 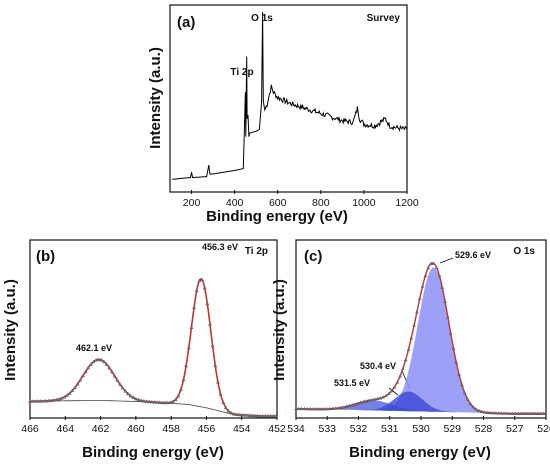 What do you see at coordinates (171, 429) in the screenshot?
I see `panel-b-x-tick-label: 458` at bounding box center [171, 429].